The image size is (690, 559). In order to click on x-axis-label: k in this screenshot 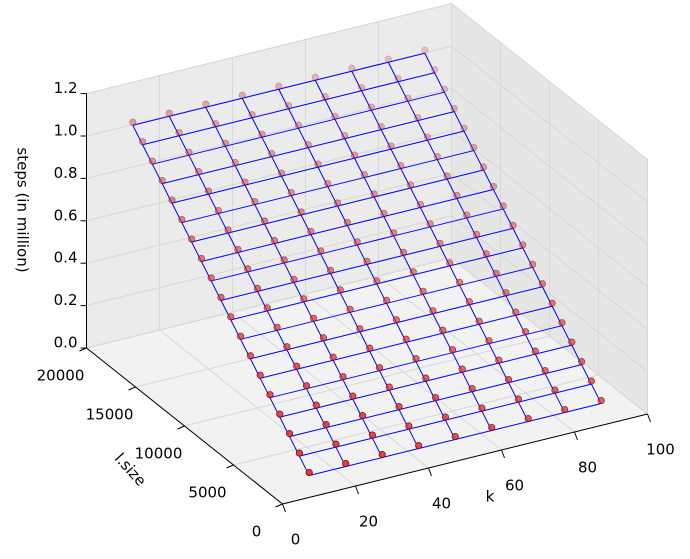, I will do `click(490, 497)`.